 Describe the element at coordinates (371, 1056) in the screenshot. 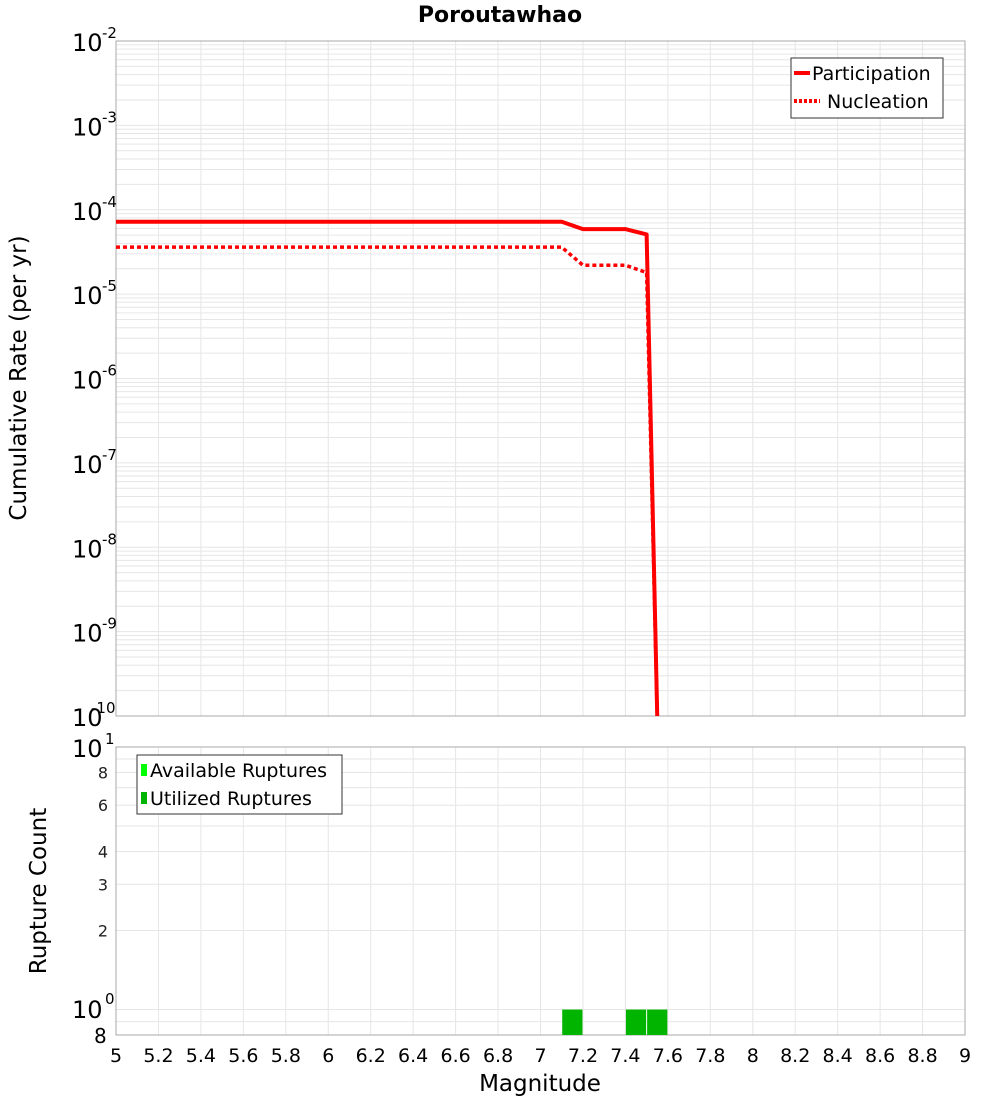

I see `svg-text: 6.2` at that location.